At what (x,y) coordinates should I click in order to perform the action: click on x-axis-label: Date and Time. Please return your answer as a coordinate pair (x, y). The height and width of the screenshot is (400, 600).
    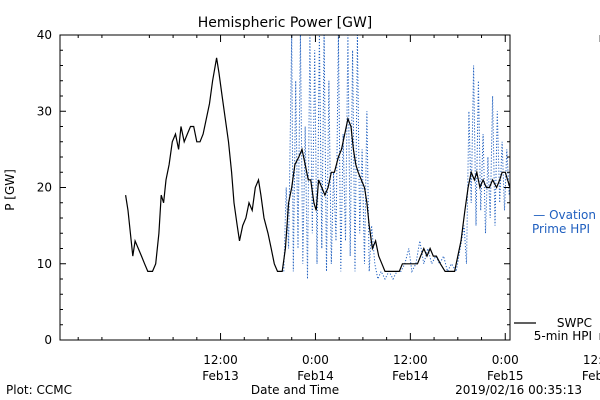
    Looking at the image, I should click on (295, 390).